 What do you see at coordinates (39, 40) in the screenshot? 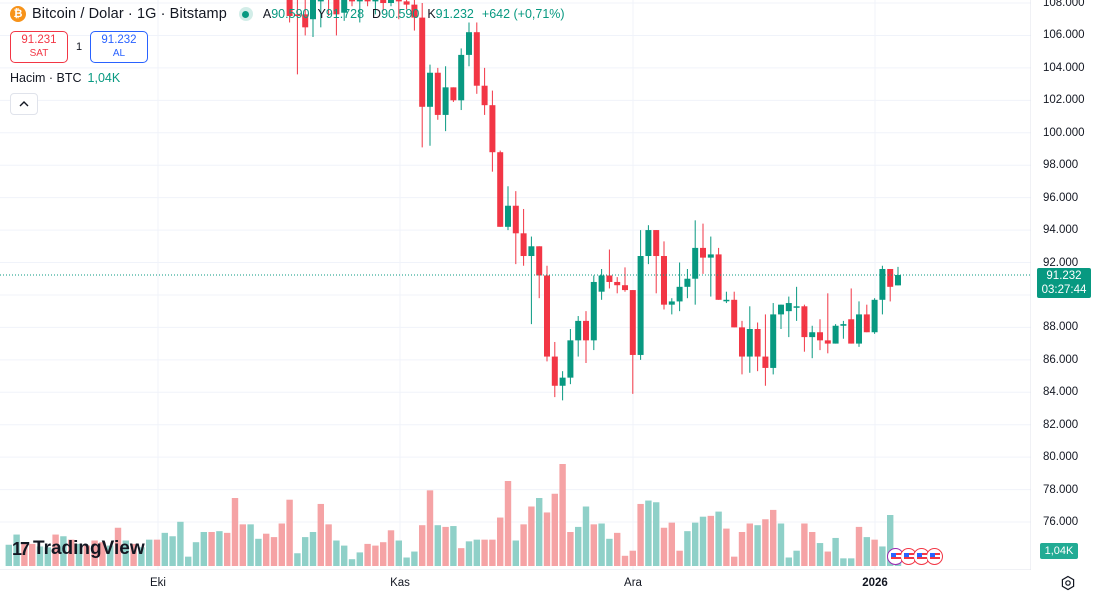
I see `sell-price: 91.231` at bounding box center [39, 40].